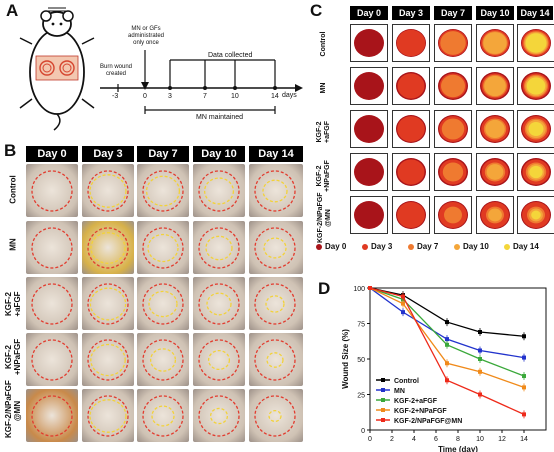 Image resolution: width=554 pixels, height=452 pixels. Describe the element at coordinates (163, 154) in the screenshot. I see `b-header-day7: Day 7` at that location.